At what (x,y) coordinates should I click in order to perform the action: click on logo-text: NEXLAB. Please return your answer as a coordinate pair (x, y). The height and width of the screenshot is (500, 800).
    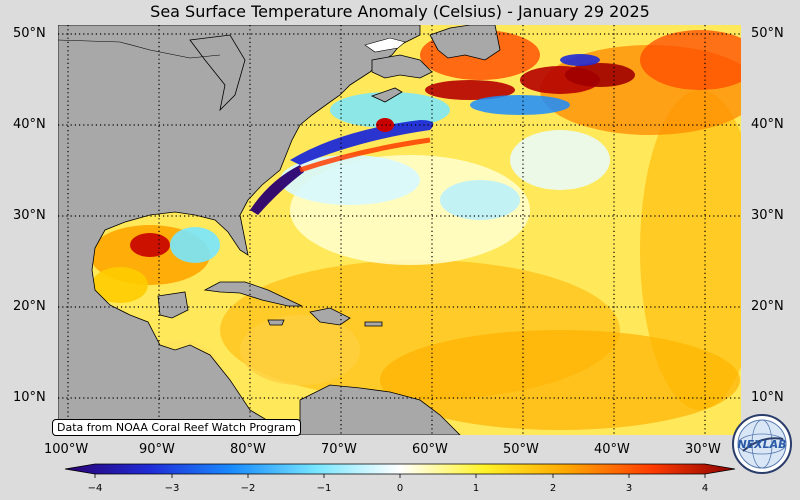
    Looking at the image, I should click on (761, 444).